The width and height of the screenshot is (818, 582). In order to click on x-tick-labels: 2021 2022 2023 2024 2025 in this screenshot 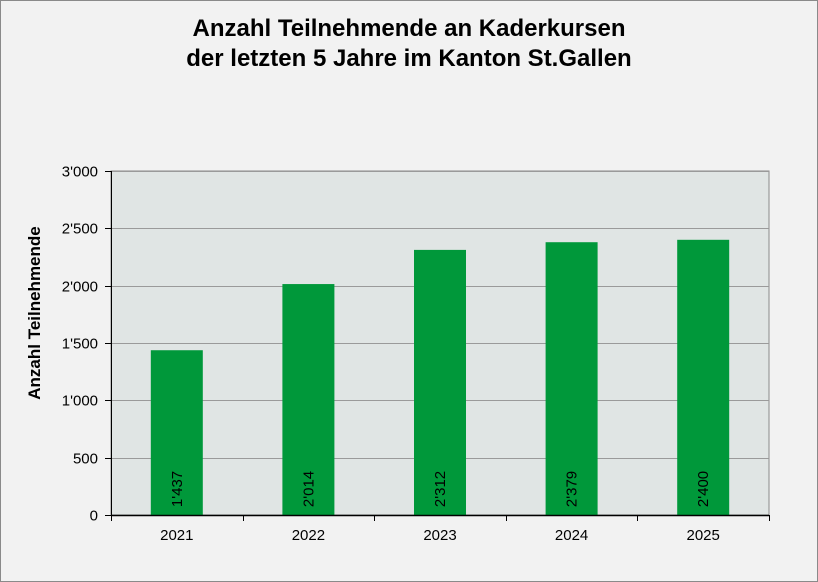, I will do `click(440, 535)`.